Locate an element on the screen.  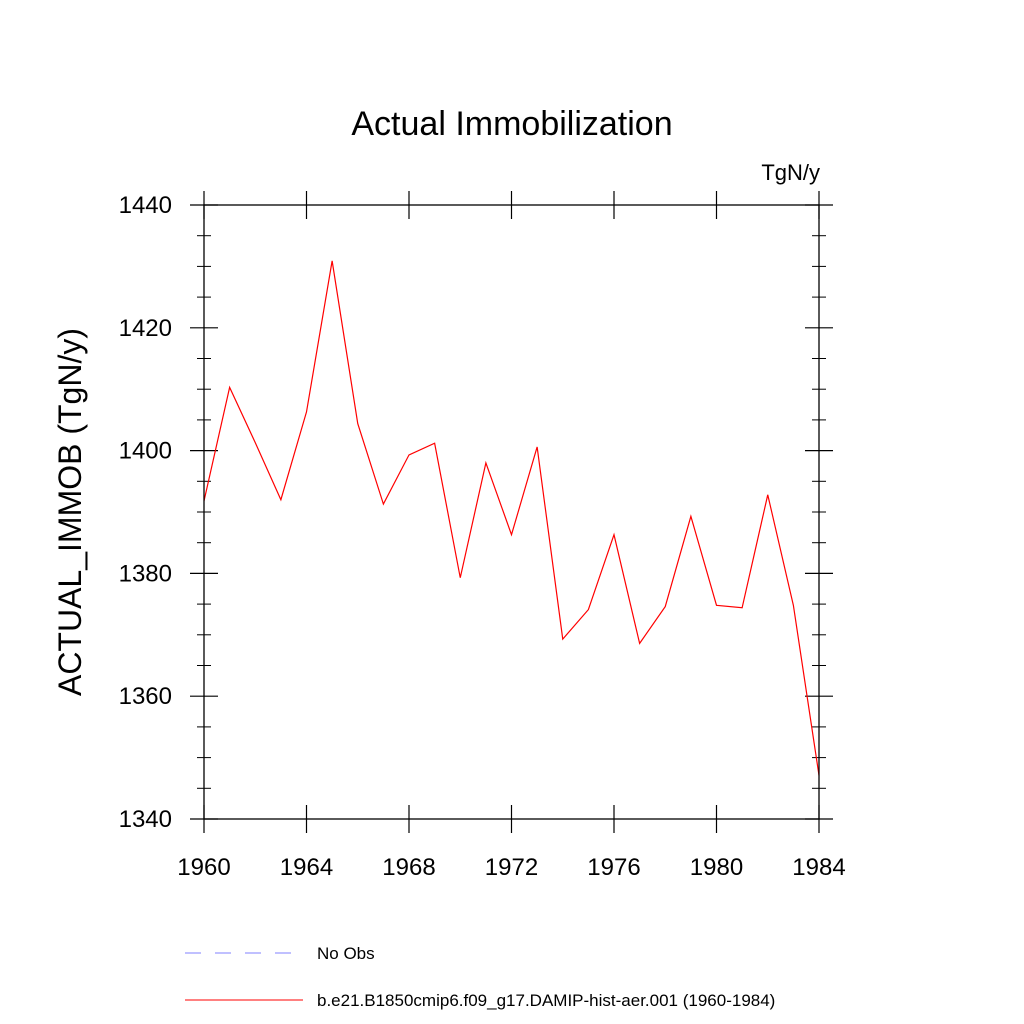
x-tick-label: 1964 is located at coordinates (306, 867).